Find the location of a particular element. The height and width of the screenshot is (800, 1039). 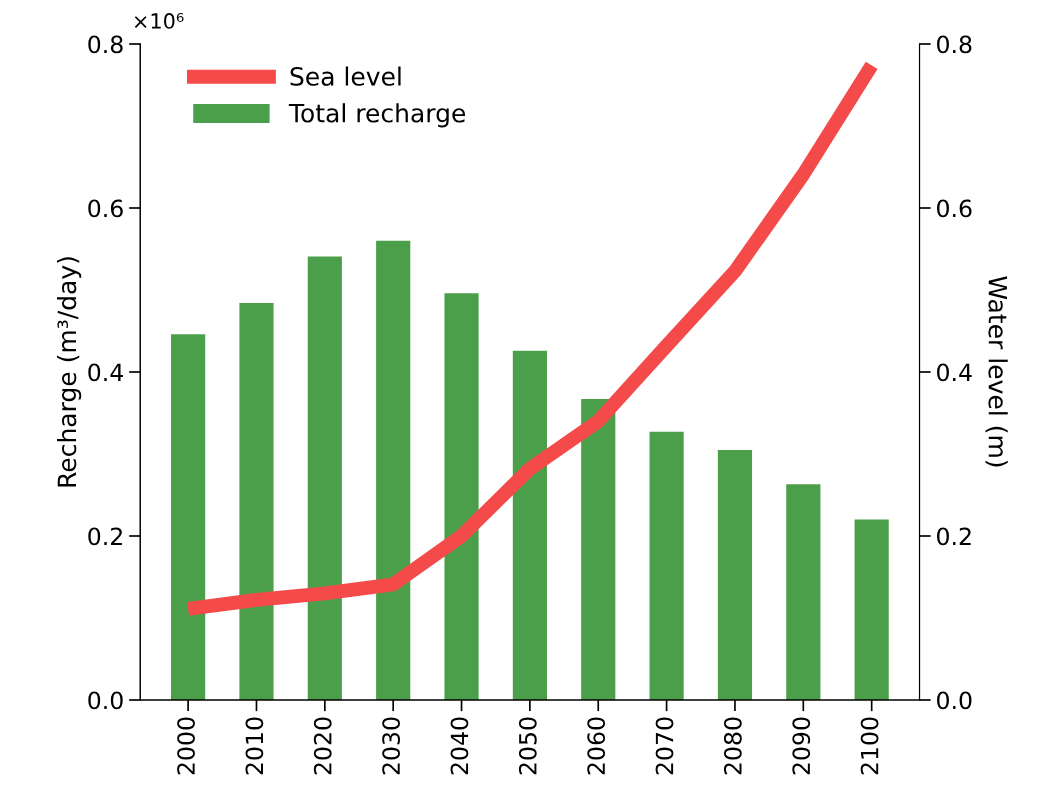

y2-tick-label: 0.8 is located at coordinates (954, 44).